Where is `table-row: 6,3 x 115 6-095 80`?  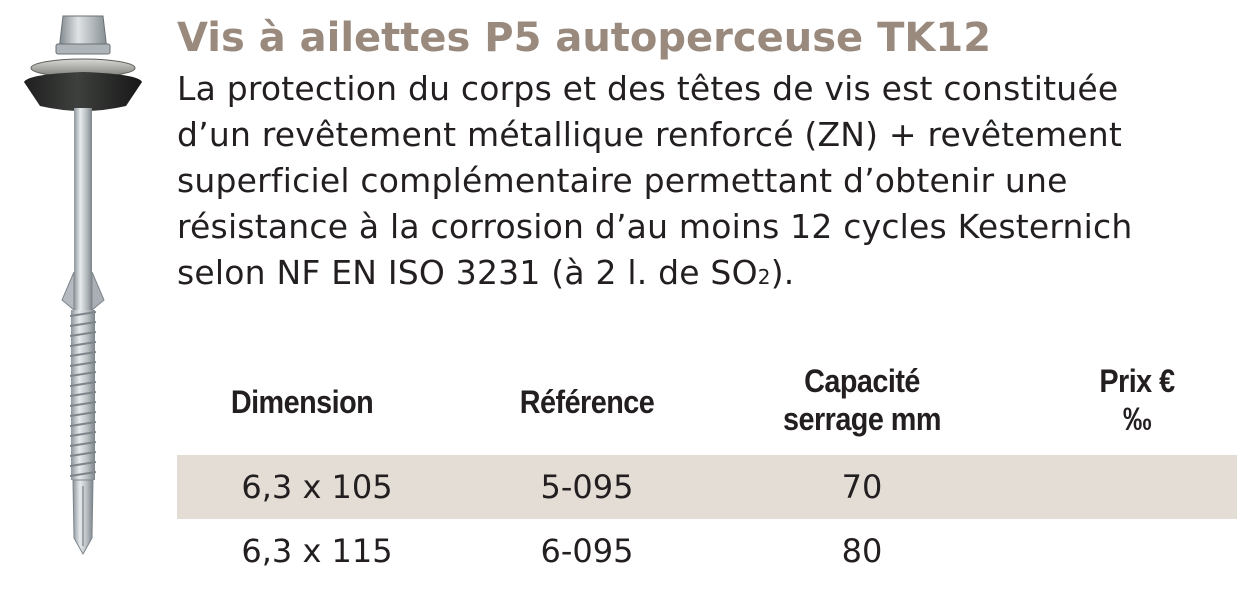
table-row: 6,3 x 115 6-095 80 is located at coordinates (707, 551).